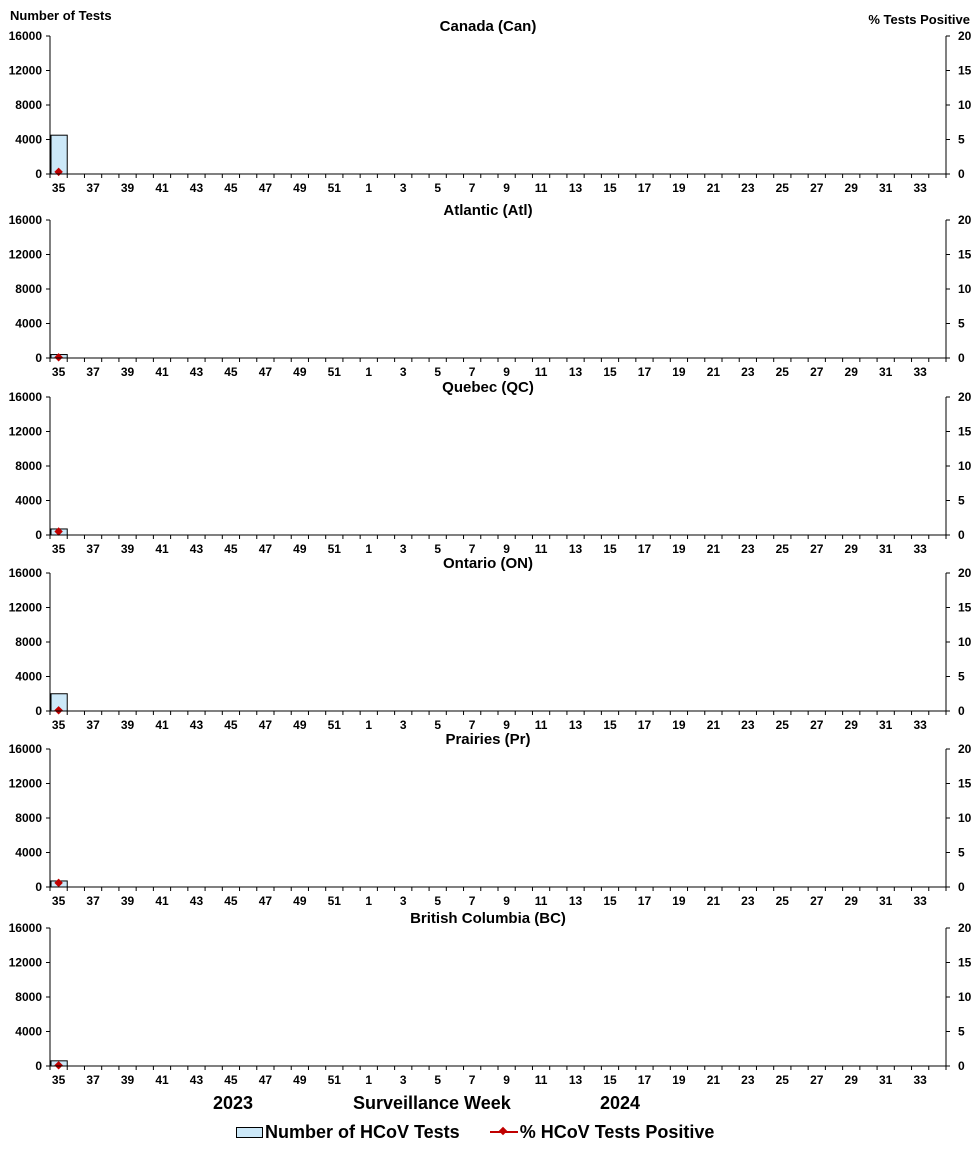 The image size is (976, 1152). Describe the element at coordinates (488, 918) in the screenshot. I see `panel-title: British Columbia (BC)` at that location.